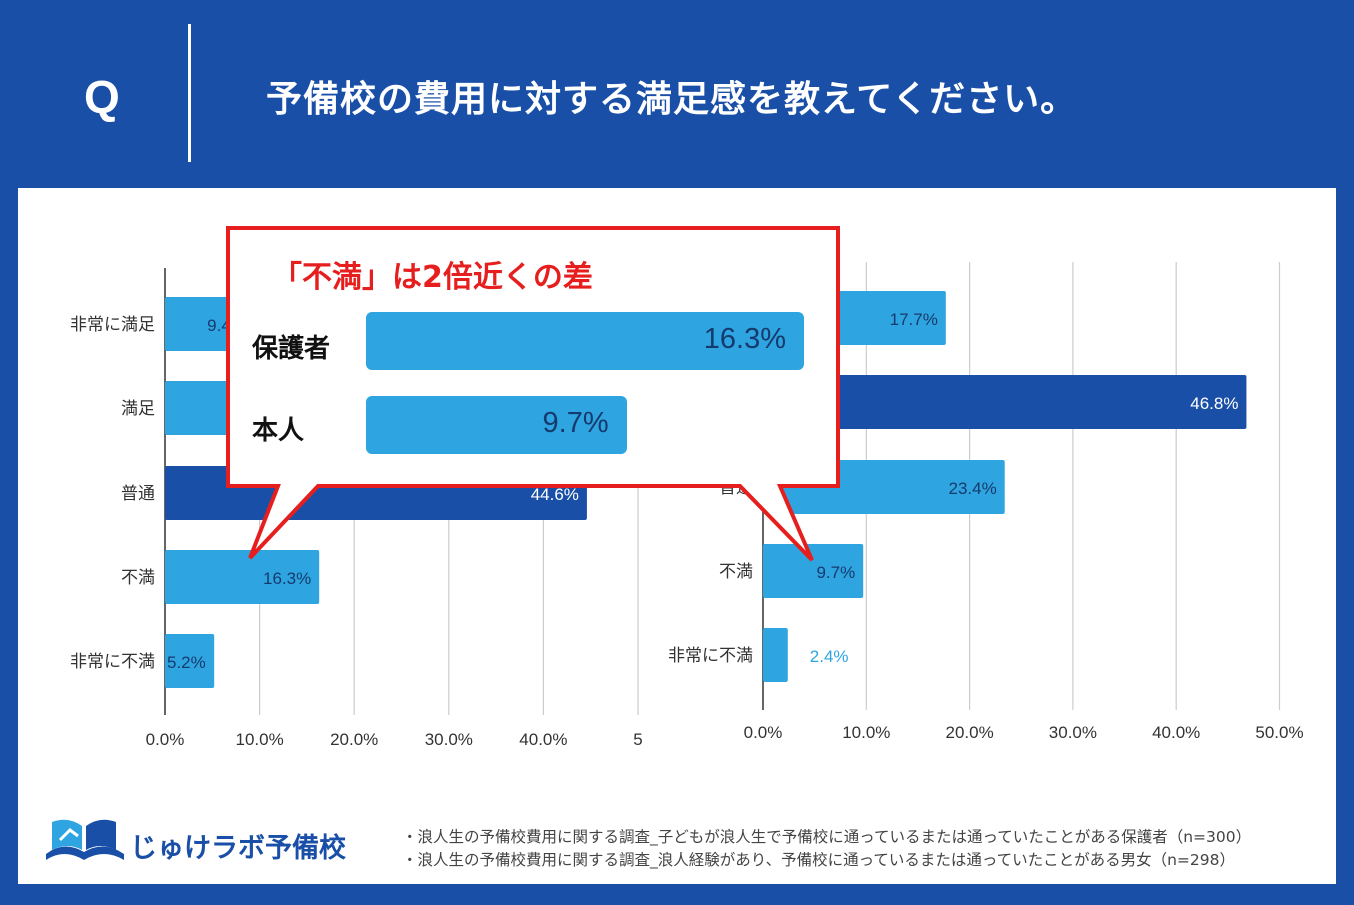 The image size is (1354, 905). I want to click on question-mark: Q, so click(102, 97).